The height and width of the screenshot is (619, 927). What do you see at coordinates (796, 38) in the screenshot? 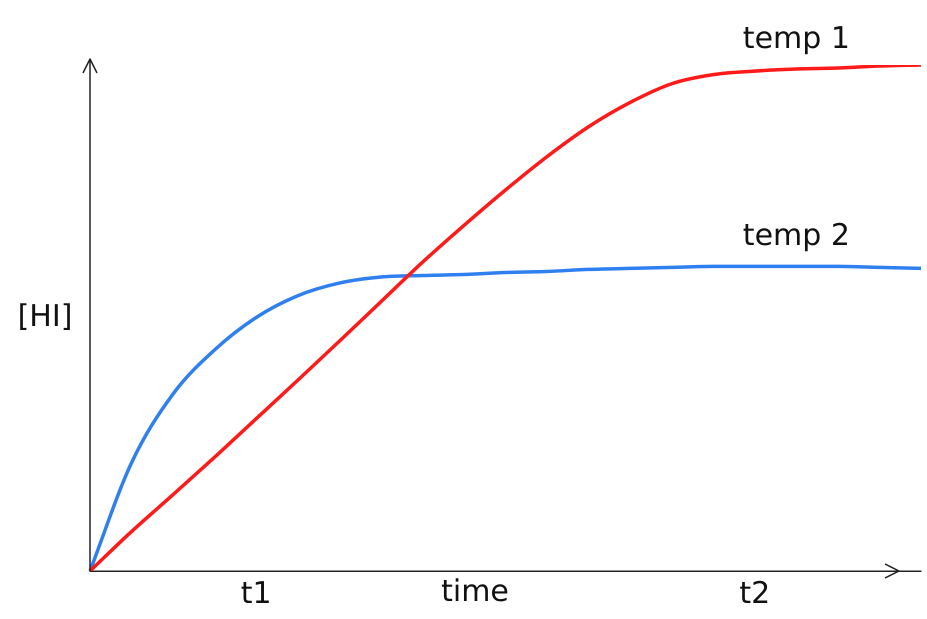
I see `series-label: temp 1` at bounding box center [796, 38].